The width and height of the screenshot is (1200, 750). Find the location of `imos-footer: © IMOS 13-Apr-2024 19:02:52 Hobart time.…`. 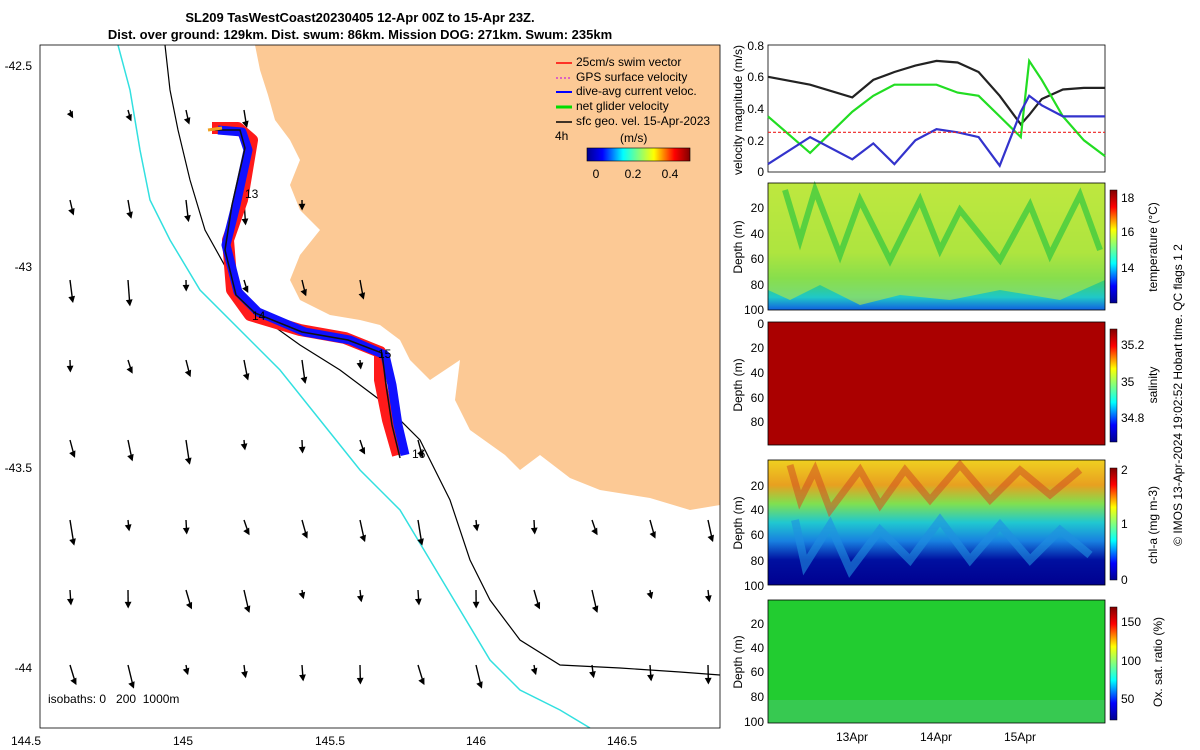

imos-footer: © IMOS 13-Apr-2024 19:02:52 Hobart time.… is located at coordinates (1178, 395).